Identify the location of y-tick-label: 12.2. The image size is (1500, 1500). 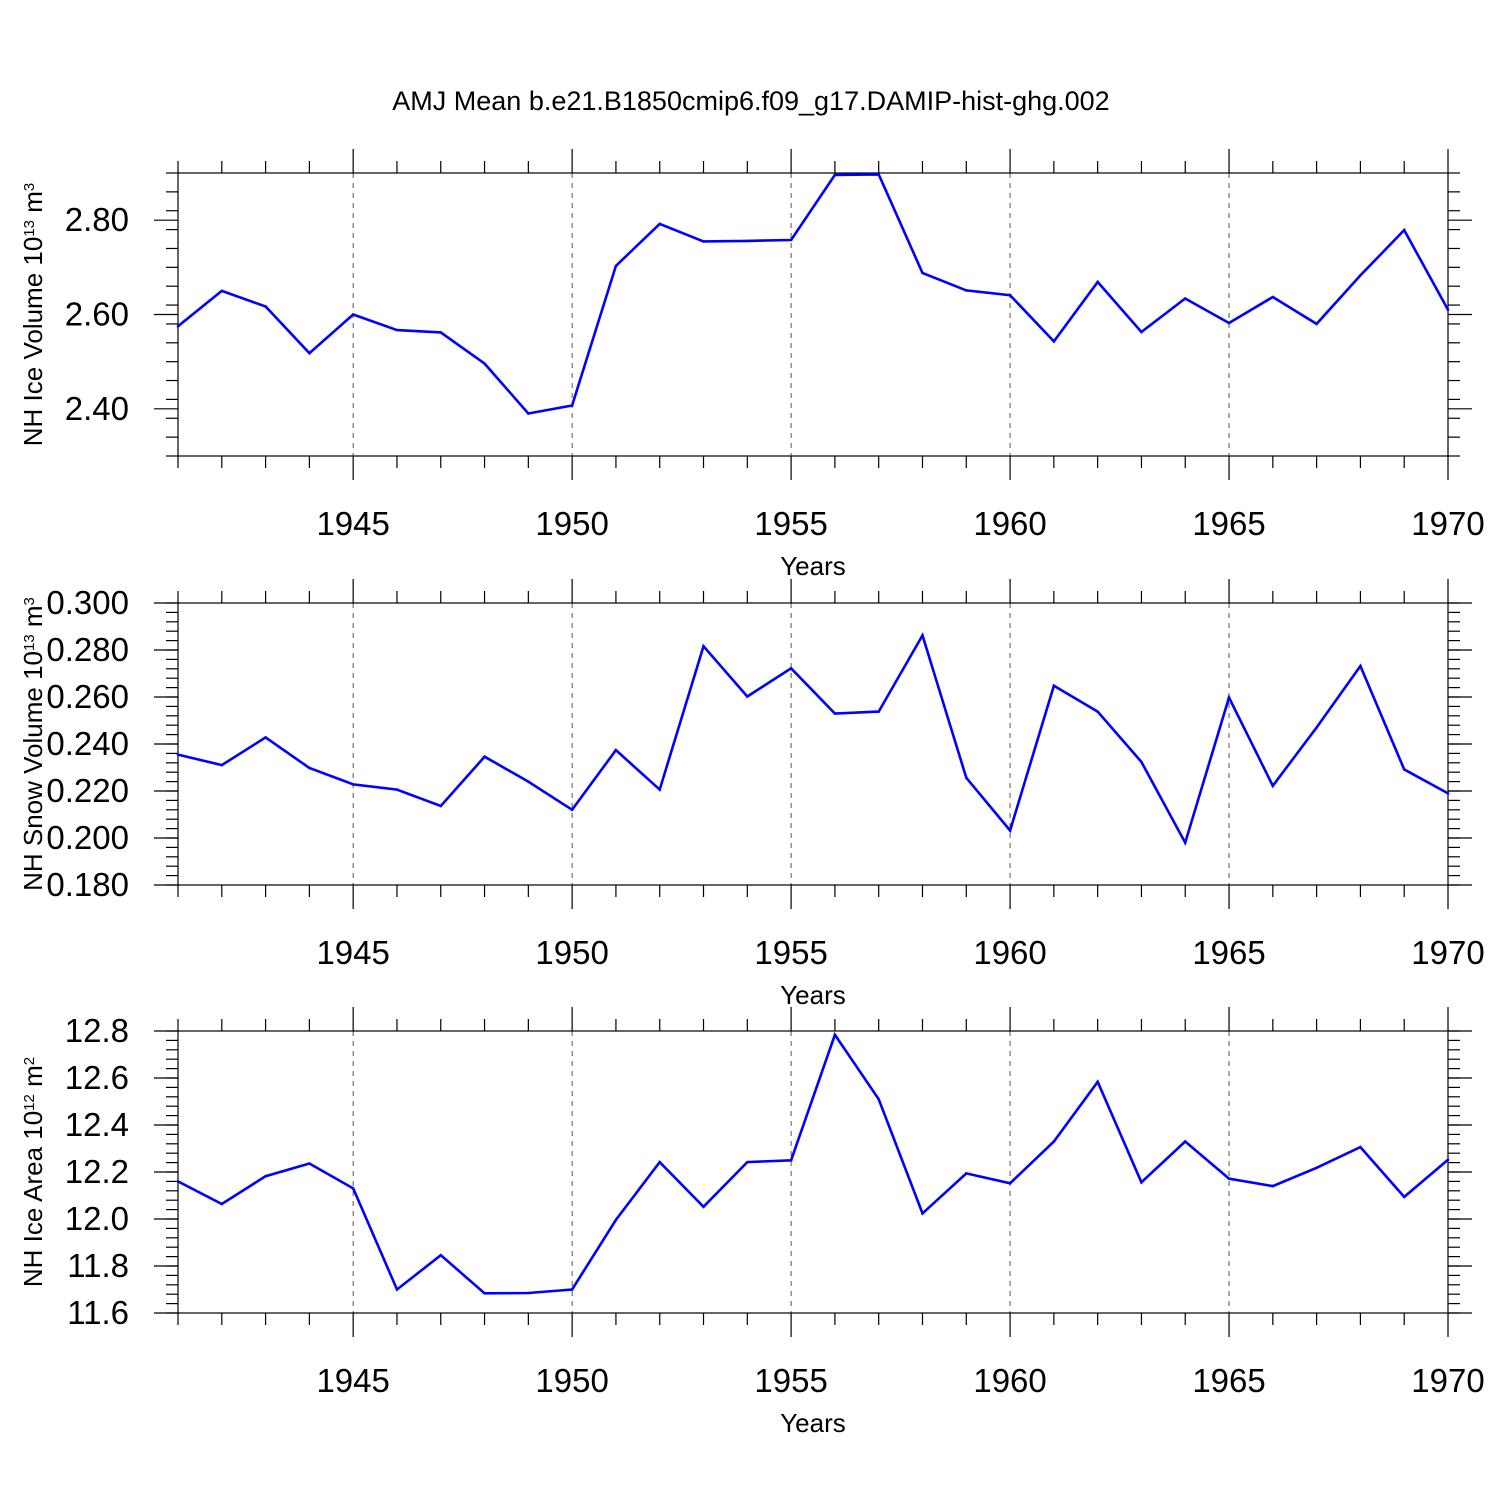
(97, 1171).